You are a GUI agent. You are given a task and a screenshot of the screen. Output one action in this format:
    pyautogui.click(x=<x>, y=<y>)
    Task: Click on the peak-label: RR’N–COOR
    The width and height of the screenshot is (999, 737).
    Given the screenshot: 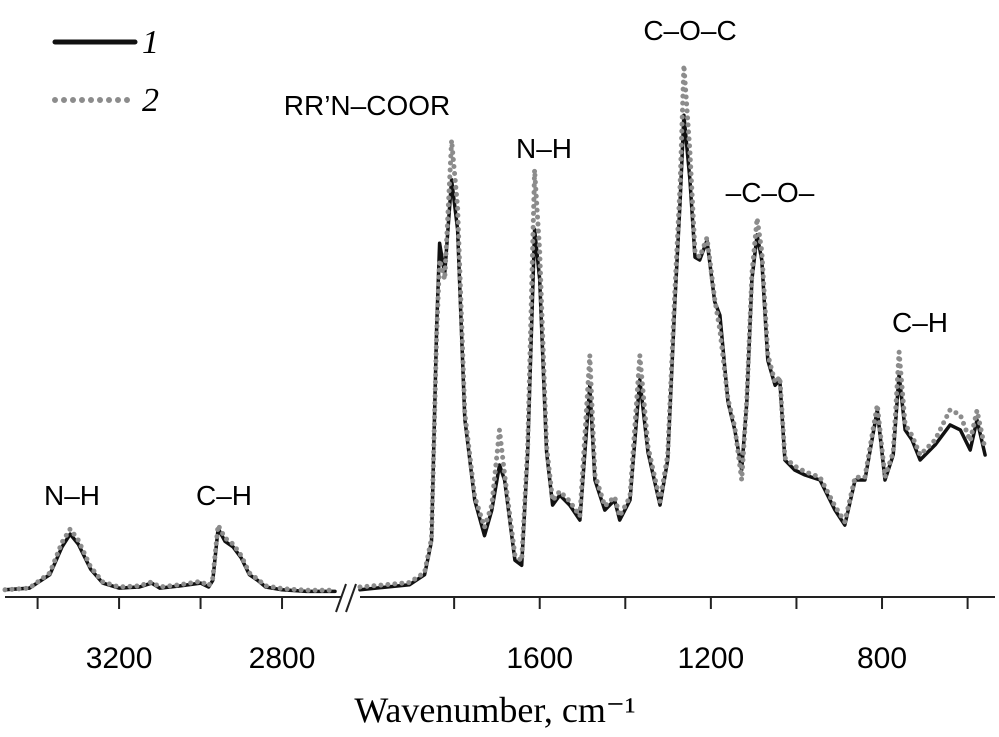 What is the action you would take?
    pyautogui.click(x=367, y=105)
    